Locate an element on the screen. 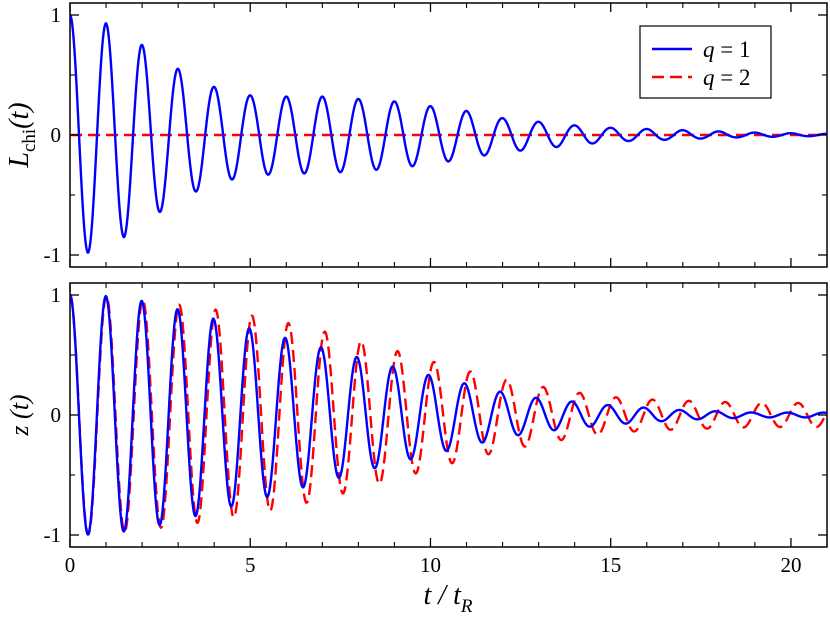 The image size is (830, 618). legend-entry-q1-text: = 1 is located at coordinates (733, 49).